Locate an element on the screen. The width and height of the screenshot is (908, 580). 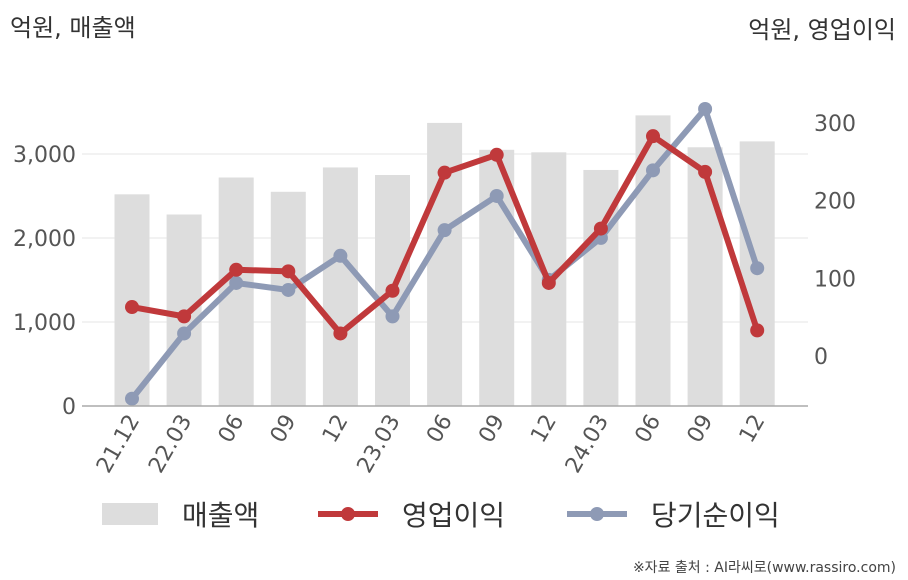
right-tick-label: 200 is located at coordinates (835, 202).